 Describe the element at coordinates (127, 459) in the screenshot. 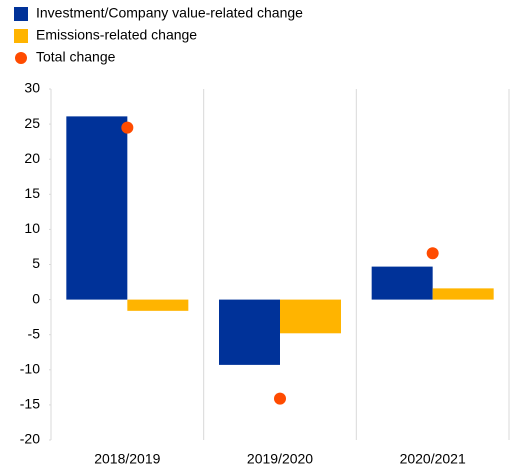

I see `x-tick-label: 2018/2019` at that location.